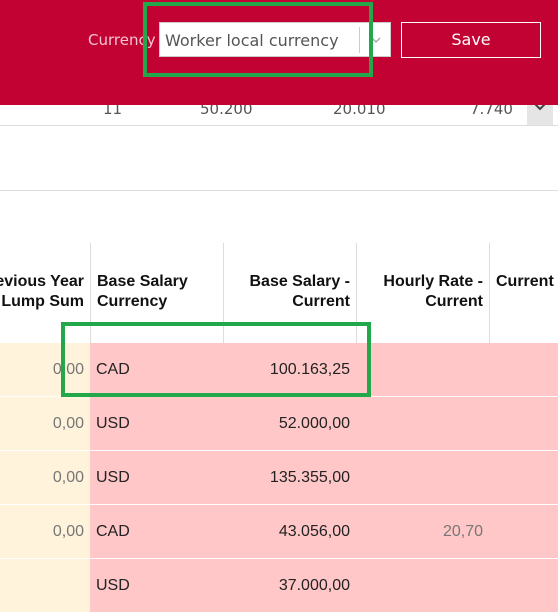 Image resolution: width=558 pixels, height=612 pixels. Describe the element at coordinates (289, 531) in the screenshot. I see `cell: 43.056,00` at that location.